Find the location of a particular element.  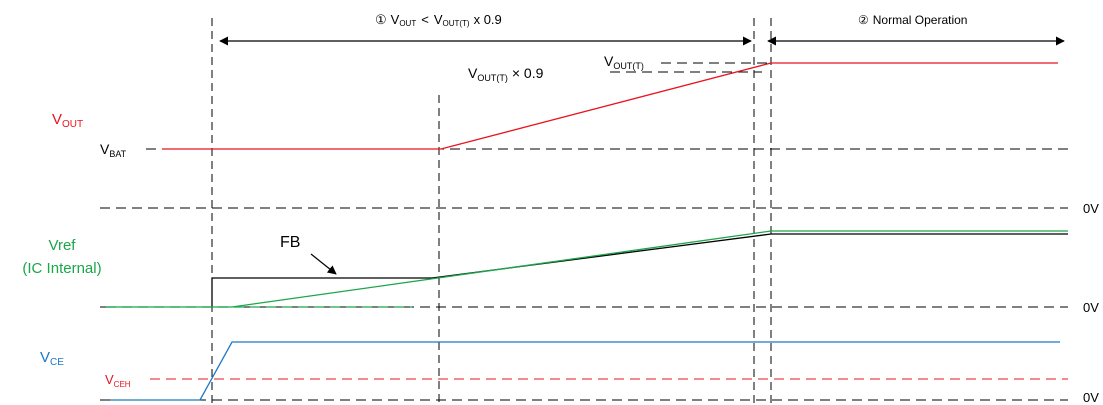

fb-label: FB is located at coordinates (290, 242).